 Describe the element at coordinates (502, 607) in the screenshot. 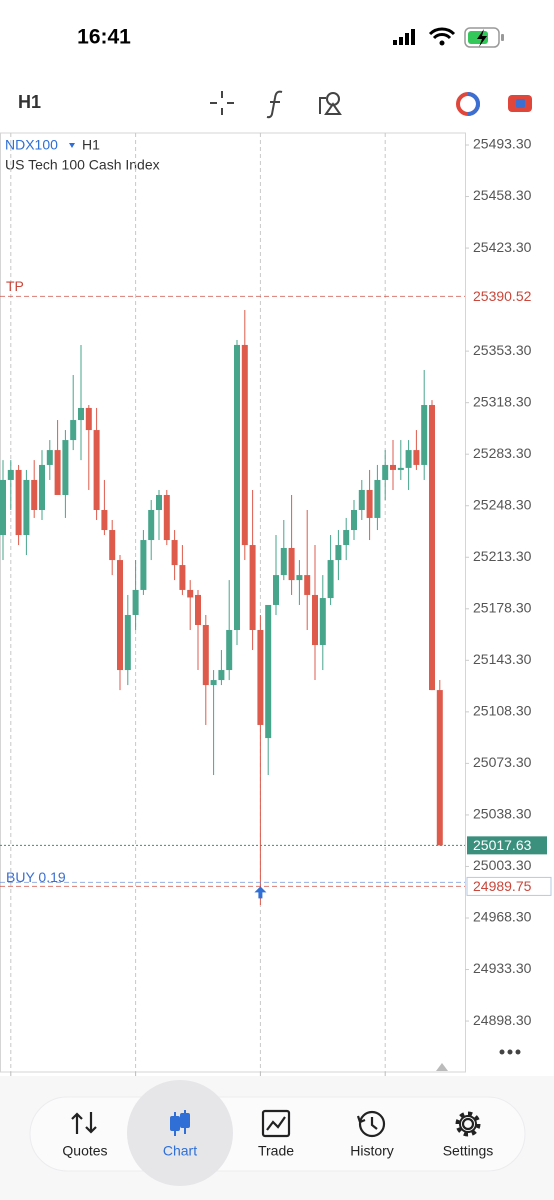

I see `y-tick-label: 25178.30` at that location.